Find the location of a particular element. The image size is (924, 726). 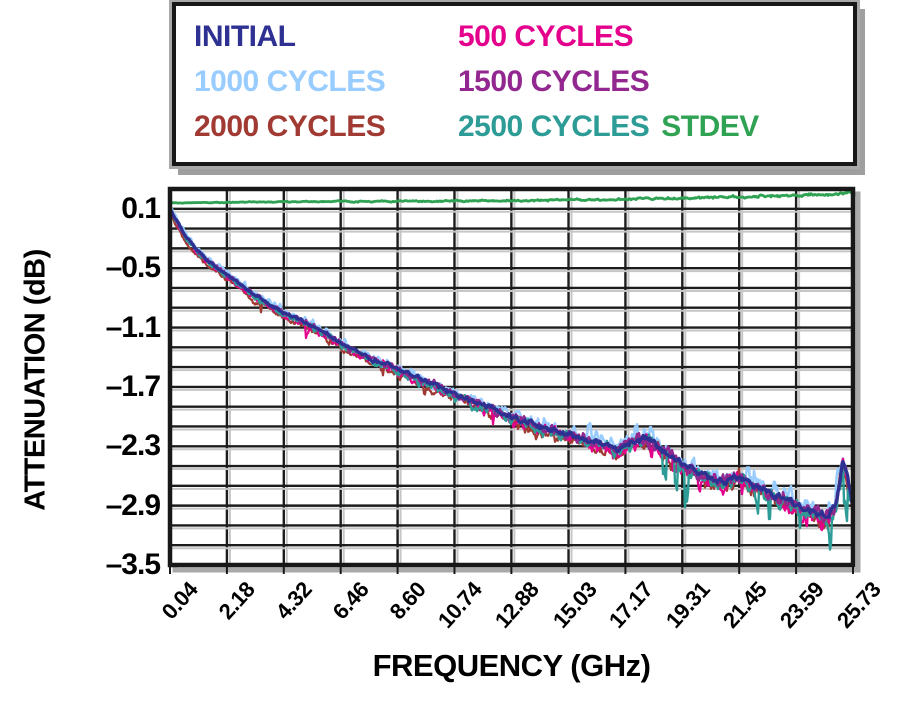

legend-row-last-cell: 2500 CYCLES STDEV is located at coordinates (648, 127).